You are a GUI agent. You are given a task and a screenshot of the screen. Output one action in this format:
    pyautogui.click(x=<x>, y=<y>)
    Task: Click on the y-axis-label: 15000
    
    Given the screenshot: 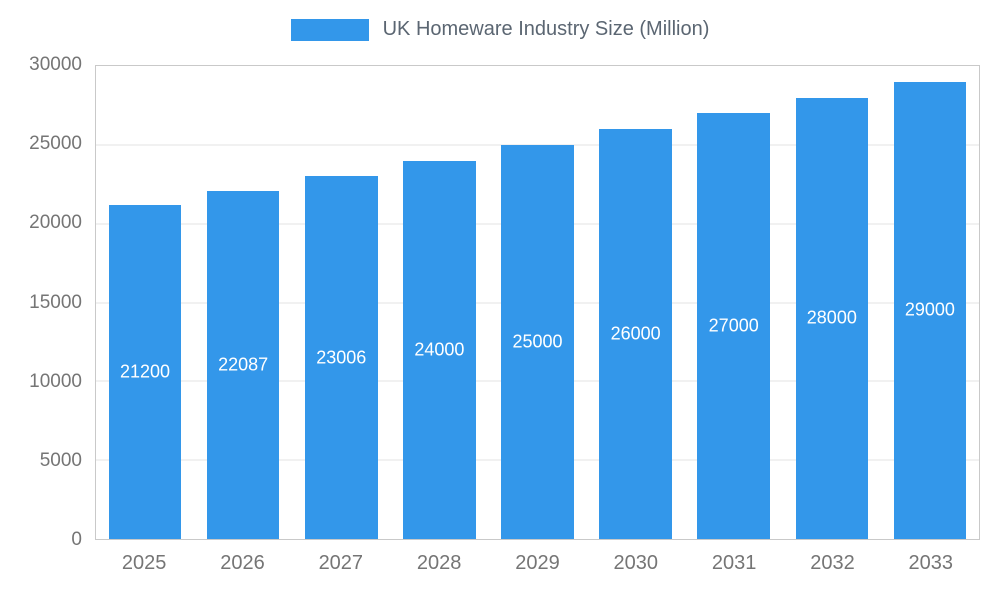 What is the action you would take?
    pyautogui.click(x=55, y=302)
    